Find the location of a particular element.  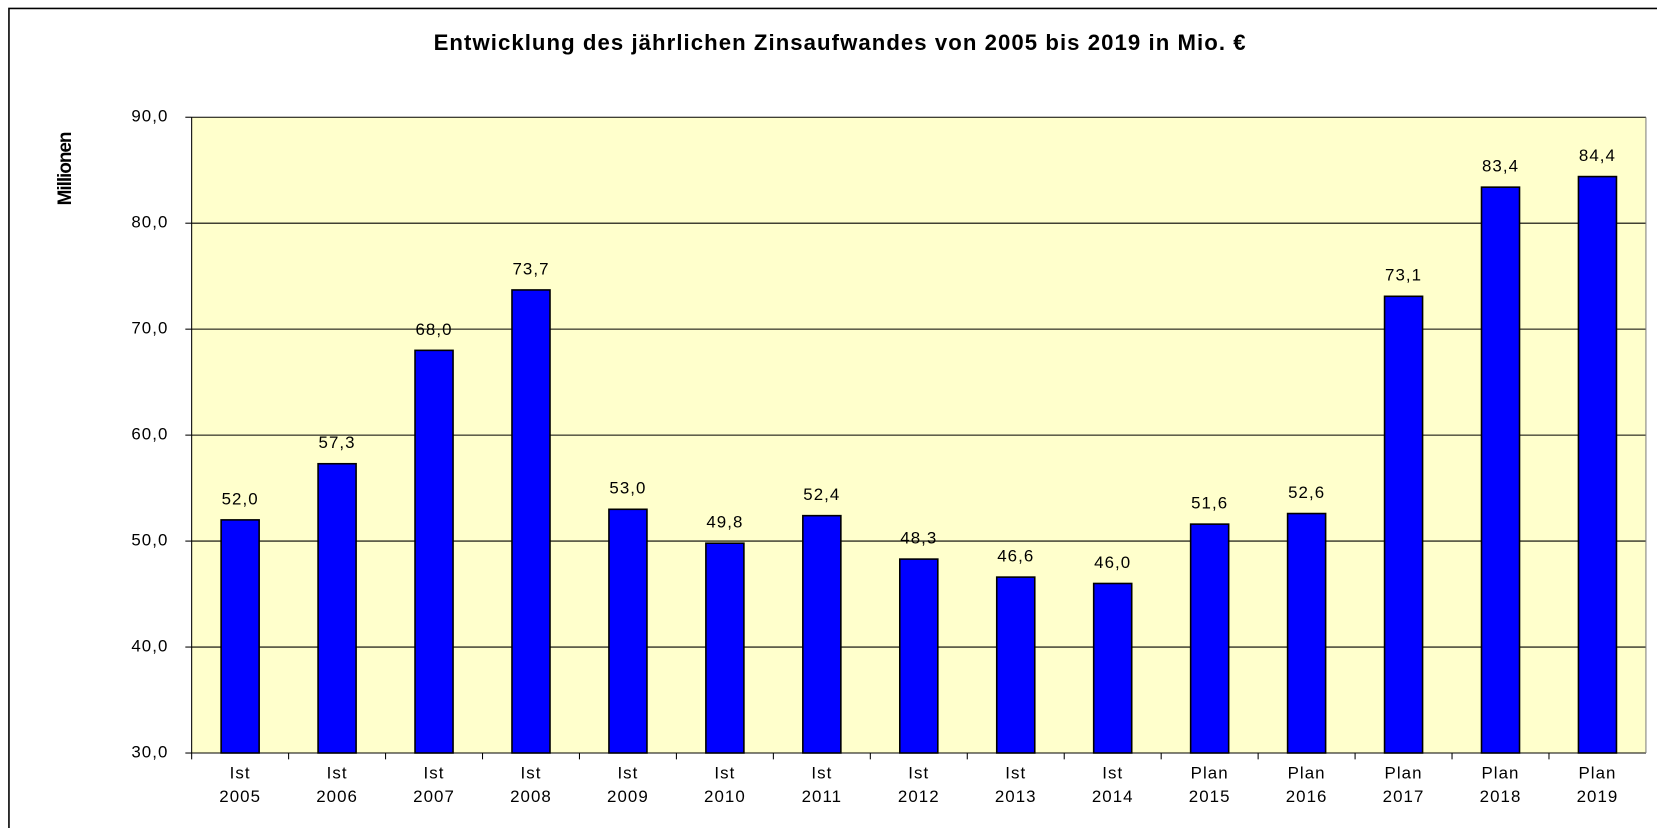

y-tick-label: 90,0 is located at coordinates (149, 116).